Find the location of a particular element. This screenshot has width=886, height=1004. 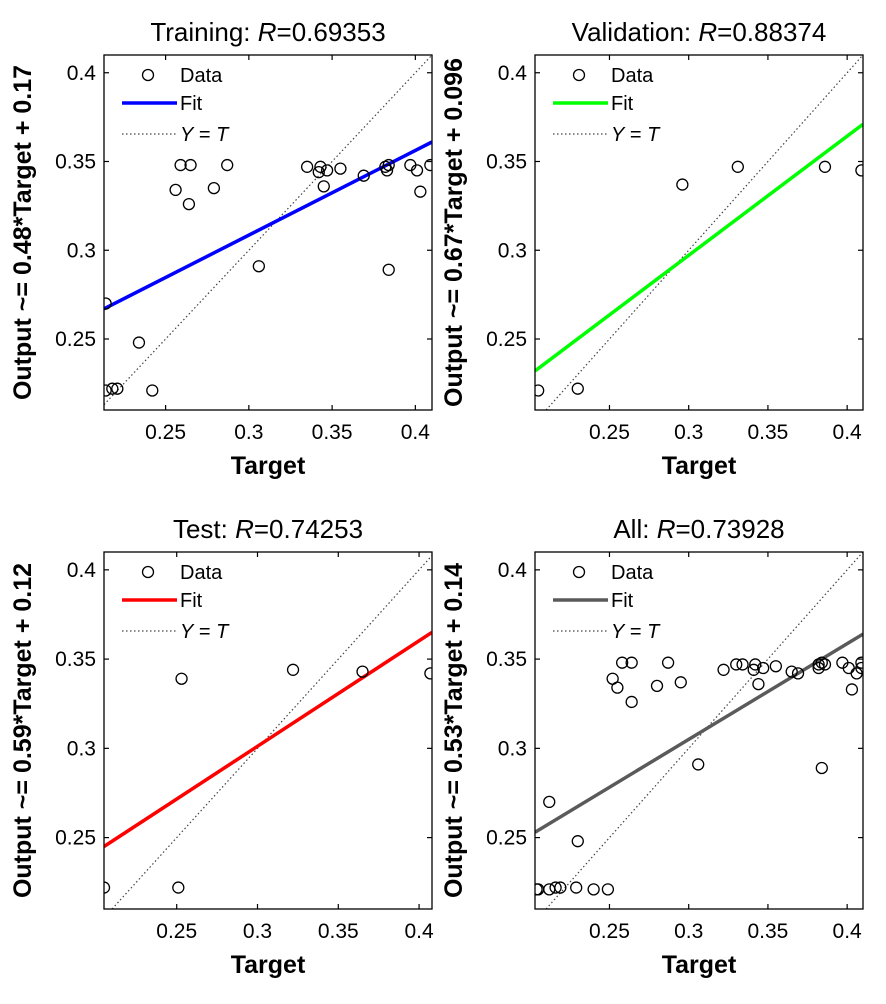

title-r-value: =0.74253 is located at coordinates (308, 529).